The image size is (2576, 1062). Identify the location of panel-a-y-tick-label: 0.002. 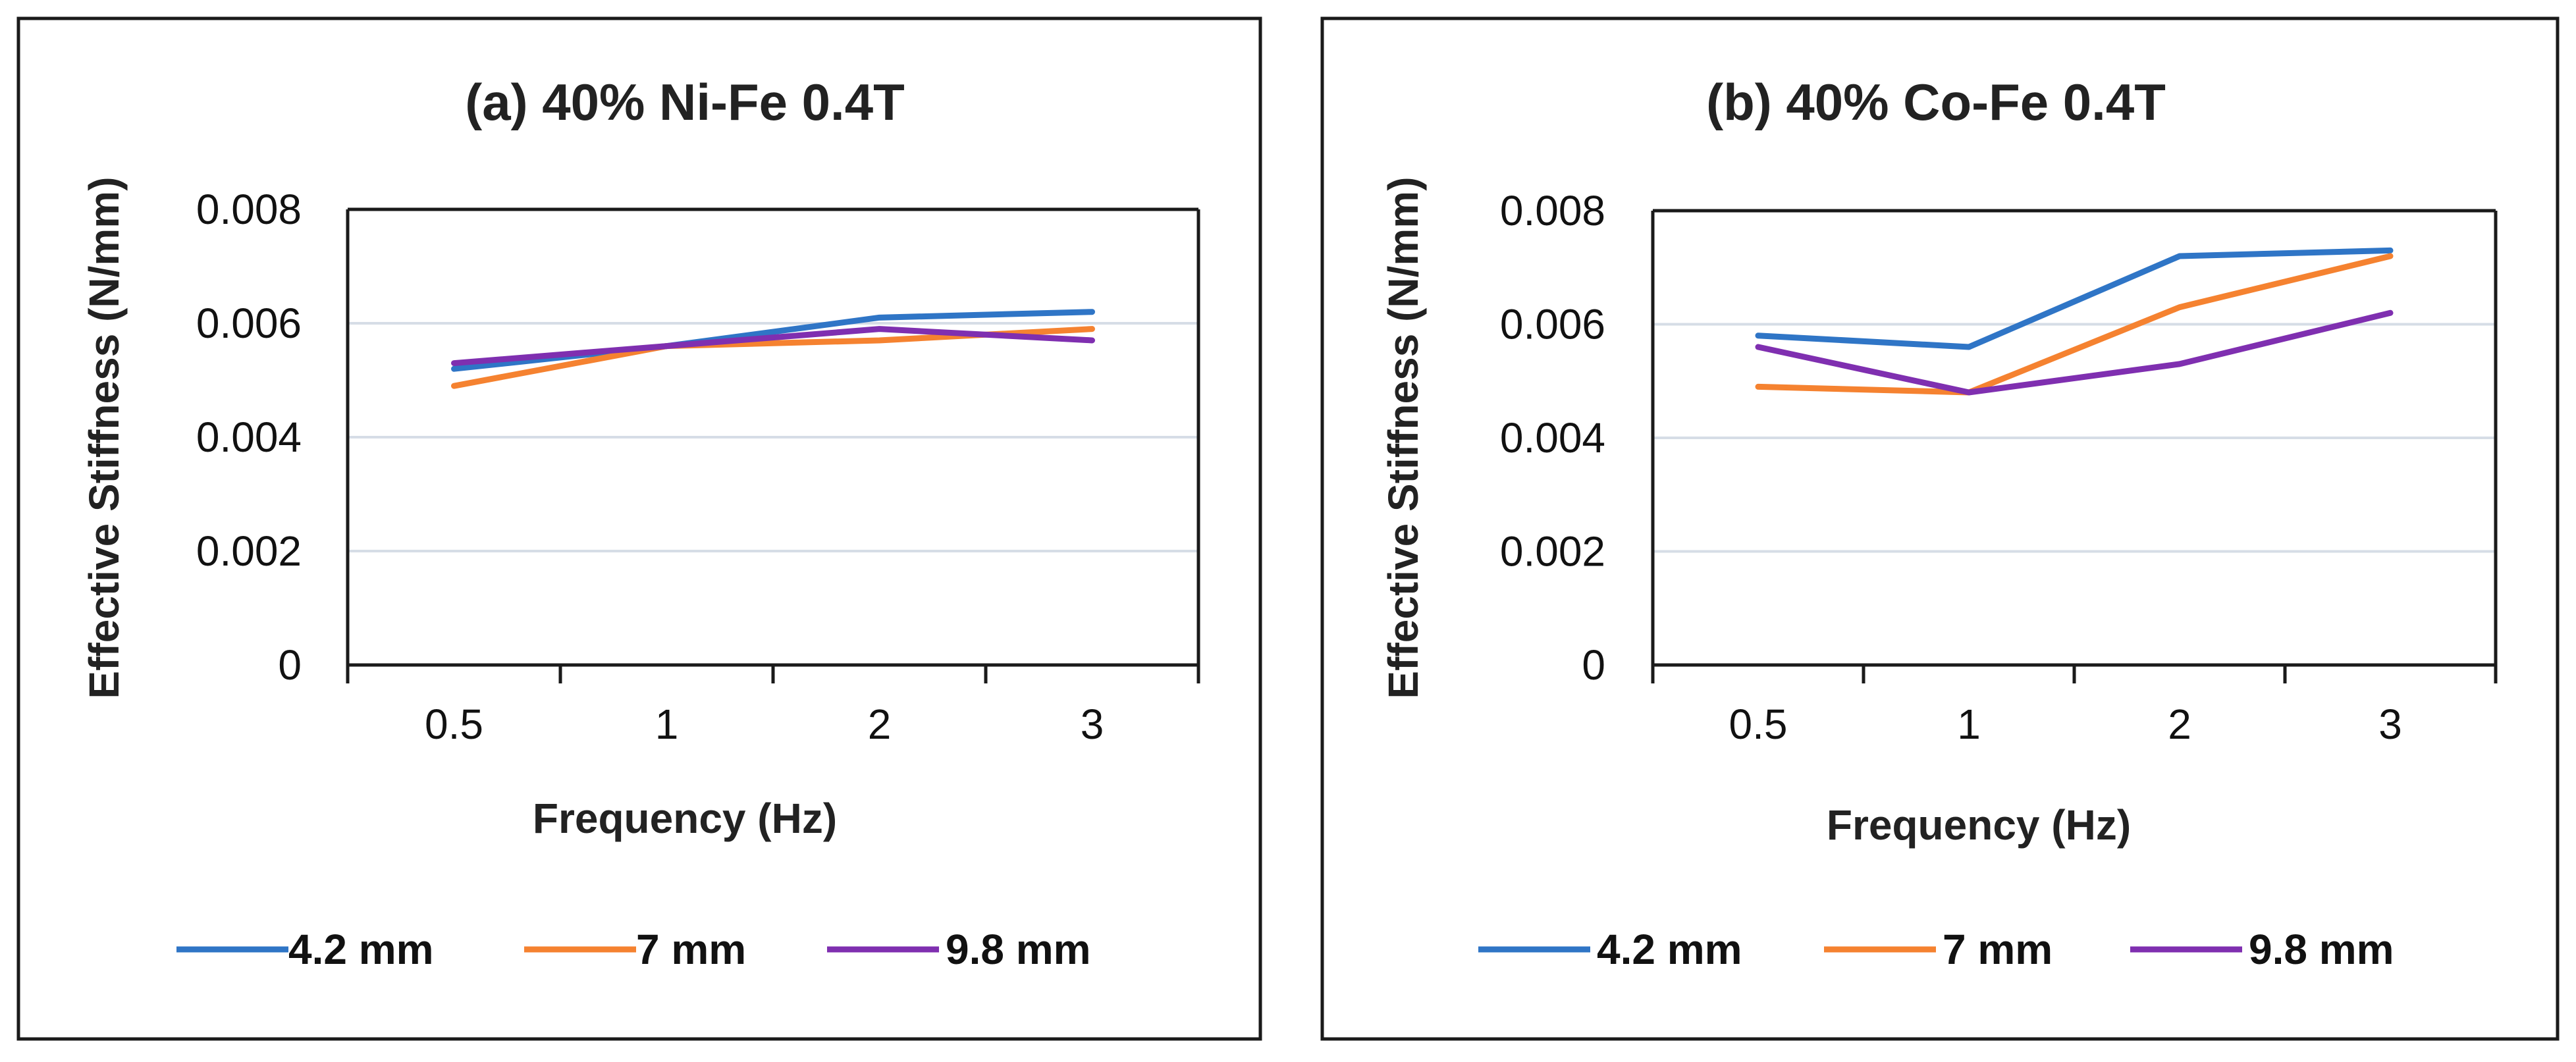
(249, 551).